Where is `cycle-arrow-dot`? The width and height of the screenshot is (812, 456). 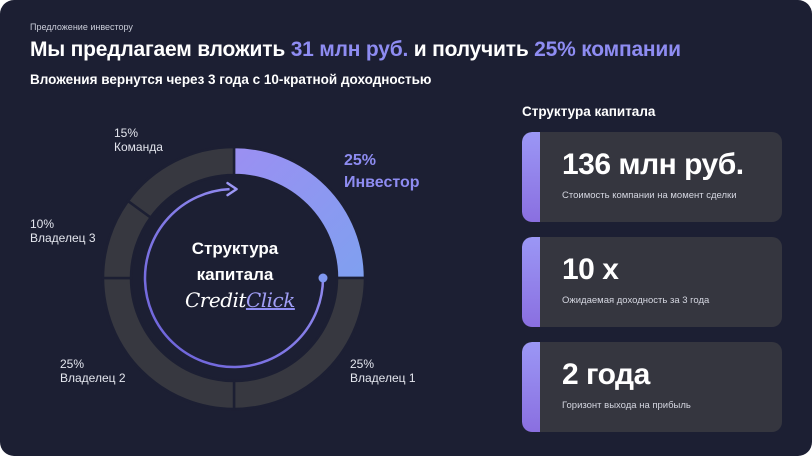 cycle-arrow-dot is located at coordinates (323, 278).